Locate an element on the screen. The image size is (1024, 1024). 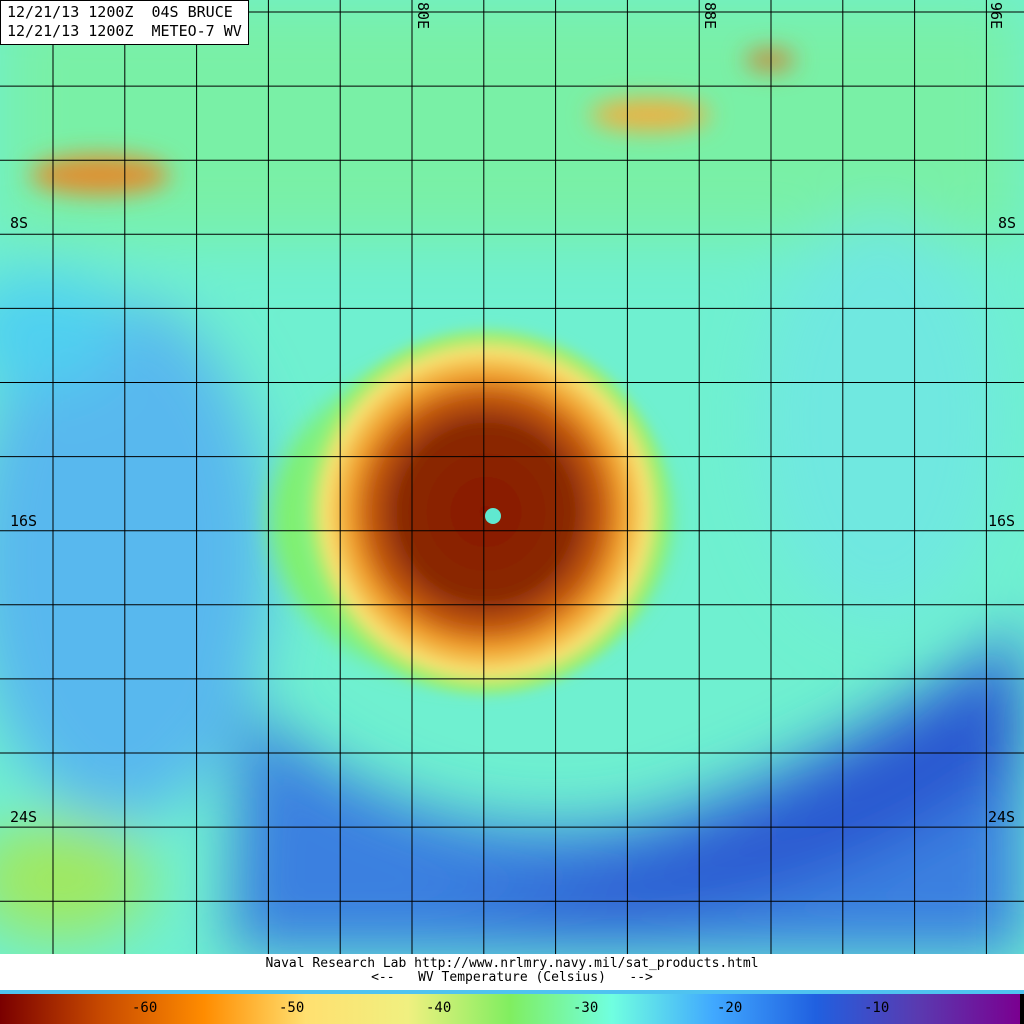
colorbar-tick: -20 is located at coordinates (730, 1008).